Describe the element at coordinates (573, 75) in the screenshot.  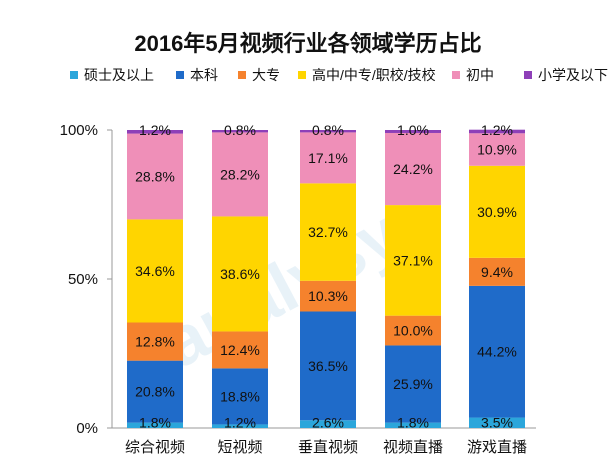
I see `legend-label: 小学及以下` at that location.